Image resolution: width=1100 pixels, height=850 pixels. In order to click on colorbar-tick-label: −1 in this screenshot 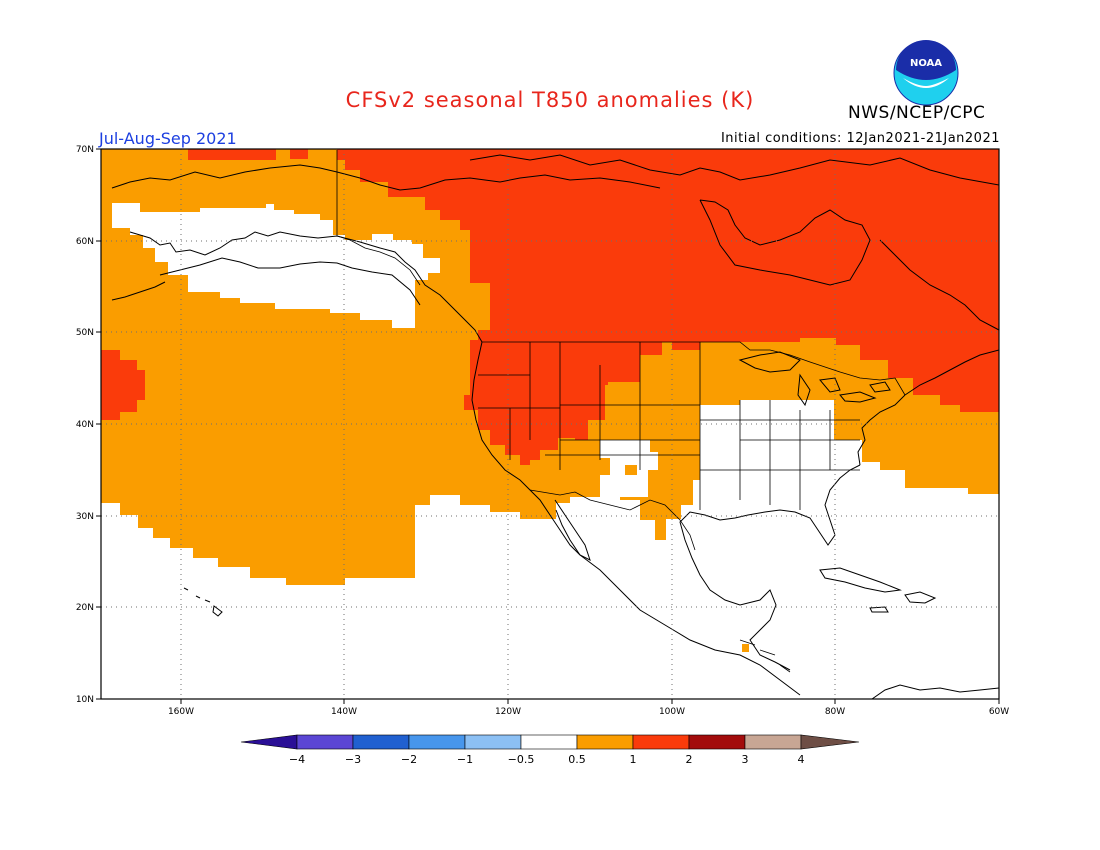, I will do `click(465, 759)`.